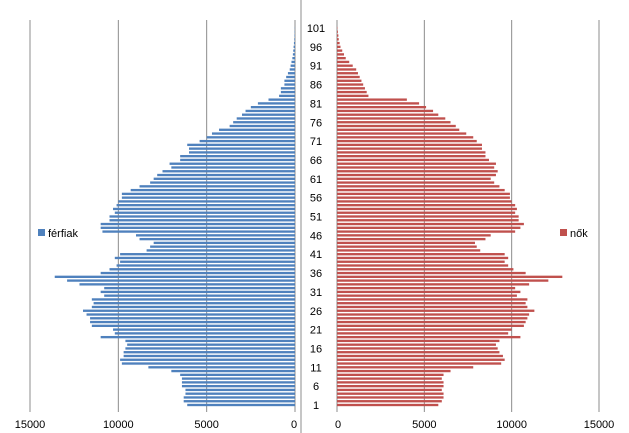  I want to click on legend-women-label: nők, so click(579, 234).